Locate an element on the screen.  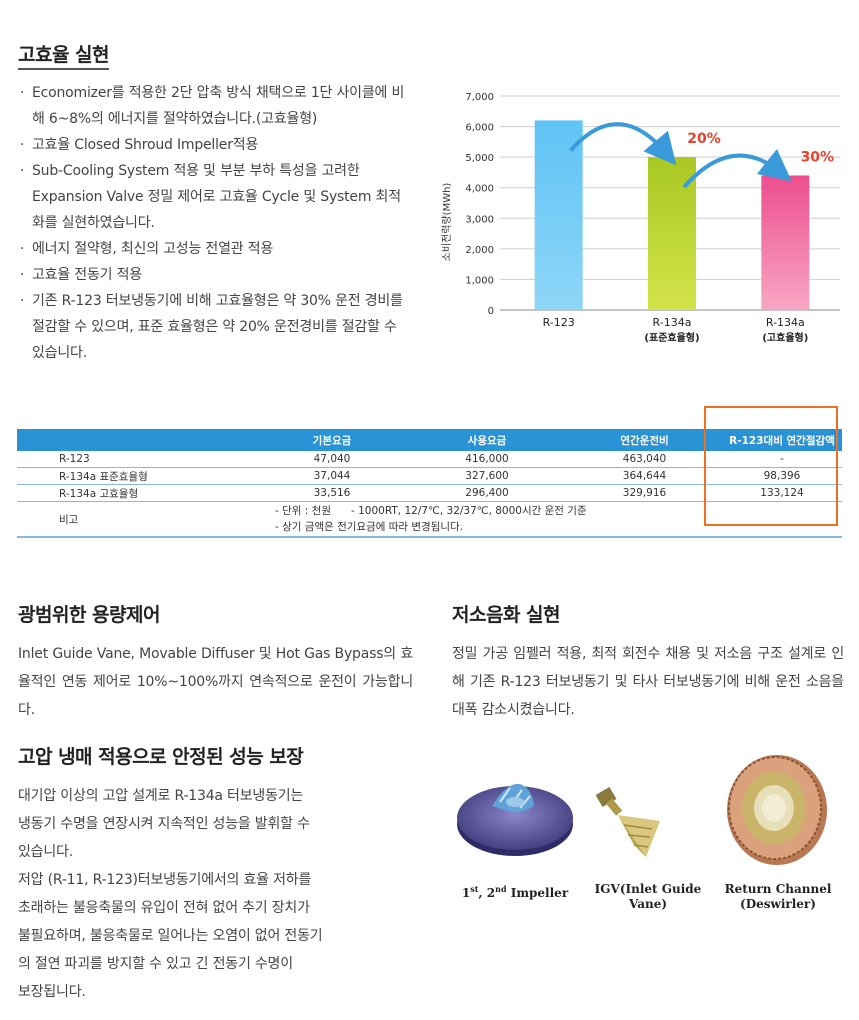
chart-bars is located at coordinates (672, 215).